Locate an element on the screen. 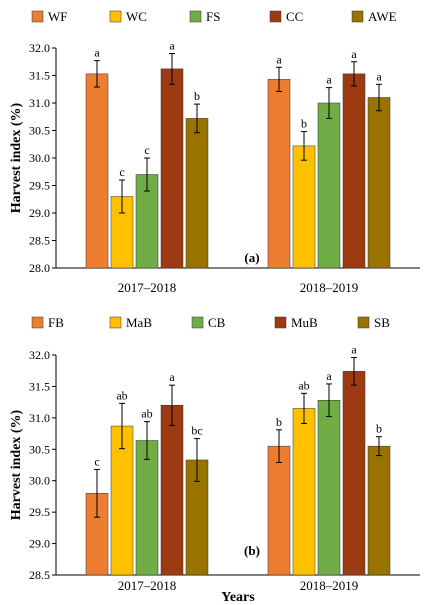 This screenshot has height=605, width=433. legend-swatch-CB is located at coordinates (197, 322).